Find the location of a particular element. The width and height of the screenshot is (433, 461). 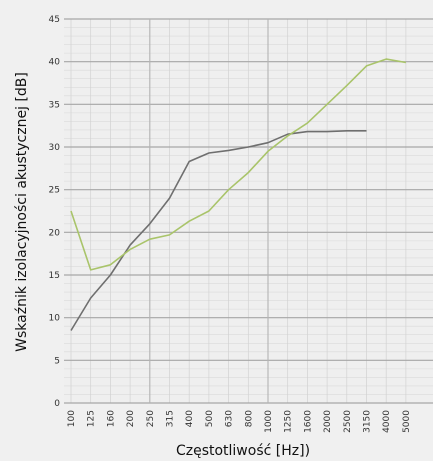

x-tick-label: 100 is located at coordinates (72, 418).